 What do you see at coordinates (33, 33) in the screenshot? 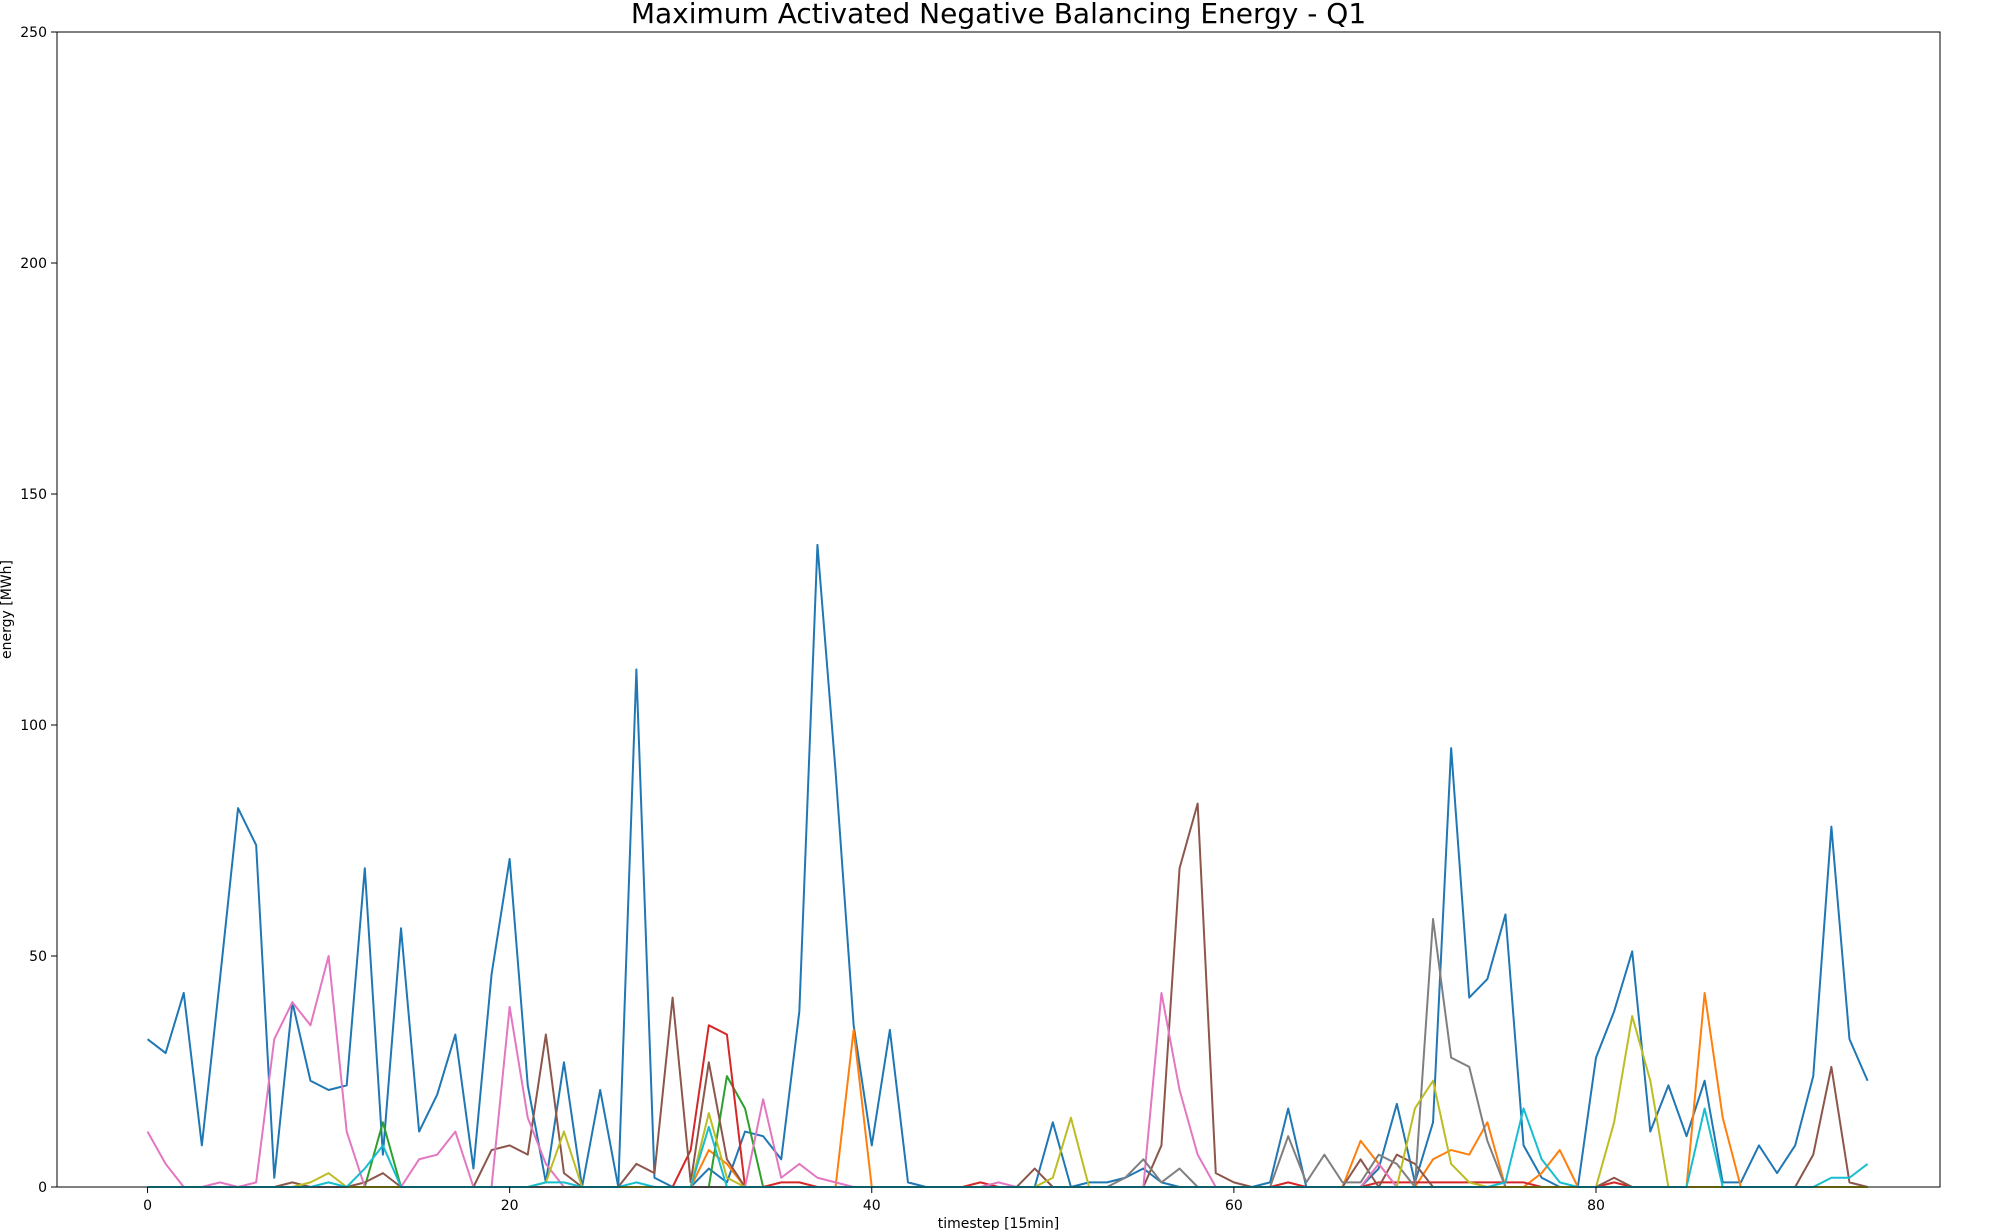
I see `y-tick-label: 250` at bounding box center [33, 33].